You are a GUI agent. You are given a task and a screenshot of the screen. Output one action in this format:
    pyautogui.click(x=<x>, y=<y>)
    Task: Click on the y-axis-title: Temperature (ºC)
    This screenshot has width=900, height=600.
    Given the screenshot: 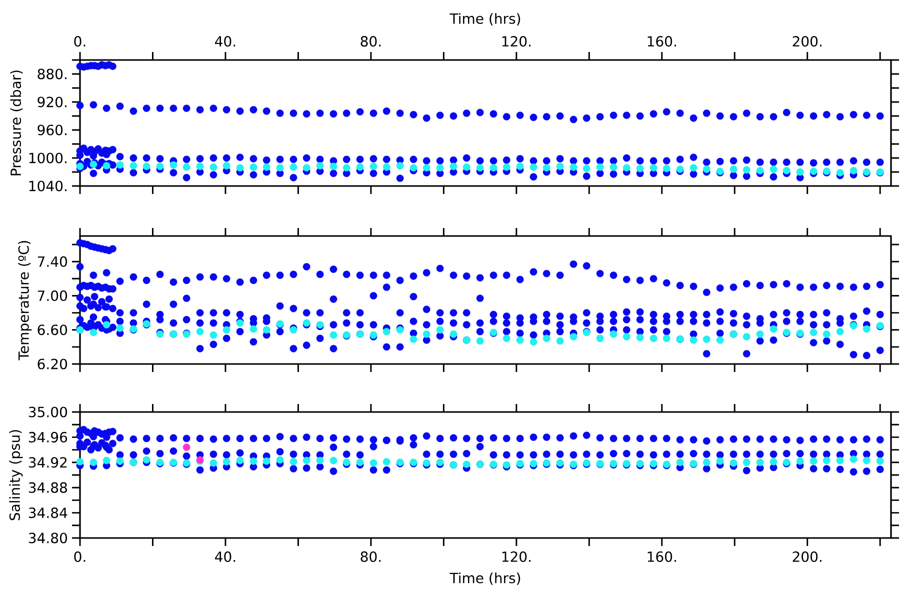 What is the action you would take?
    pyautogui.click(x=25, y=300)
    